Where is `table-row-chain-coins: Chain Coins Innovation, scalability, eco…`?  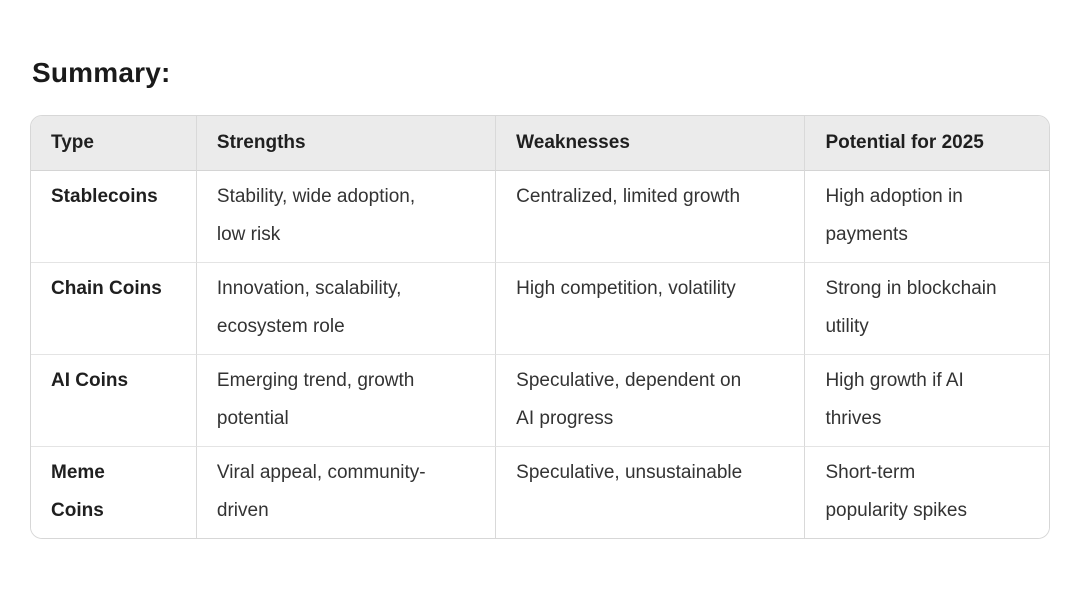 table-row-chain-coins: Chain Coins Innovation, scalability, eco… is located at coordinates (540, 308).